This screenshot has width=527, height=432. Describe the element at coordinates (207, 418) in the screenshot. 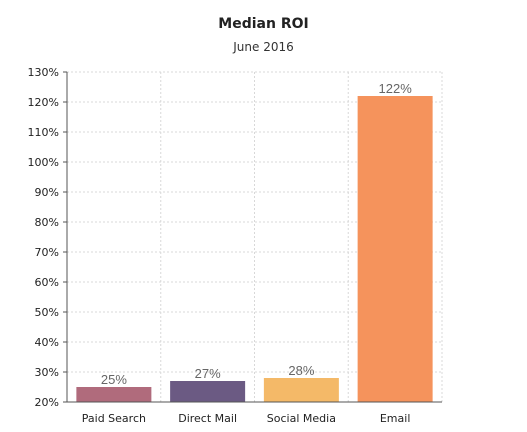

I see `x-tick-label: Direct Mail` at that location.